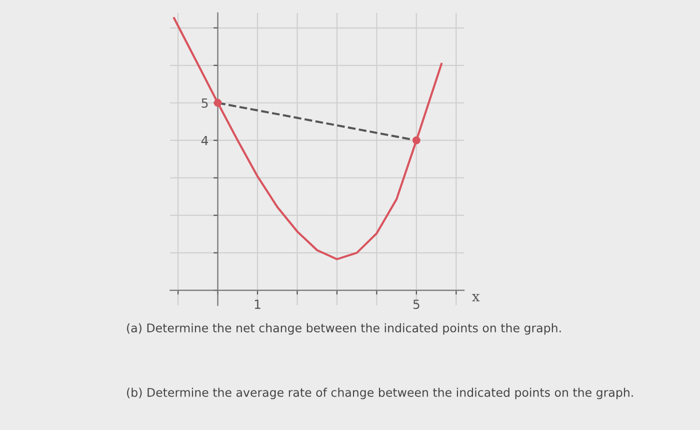  What do you see at coordinates (344, 329) in the screenshot?
I see `text: (a) Determine the net change between the indicated points on the graph.` at bounding box center [344, 329].